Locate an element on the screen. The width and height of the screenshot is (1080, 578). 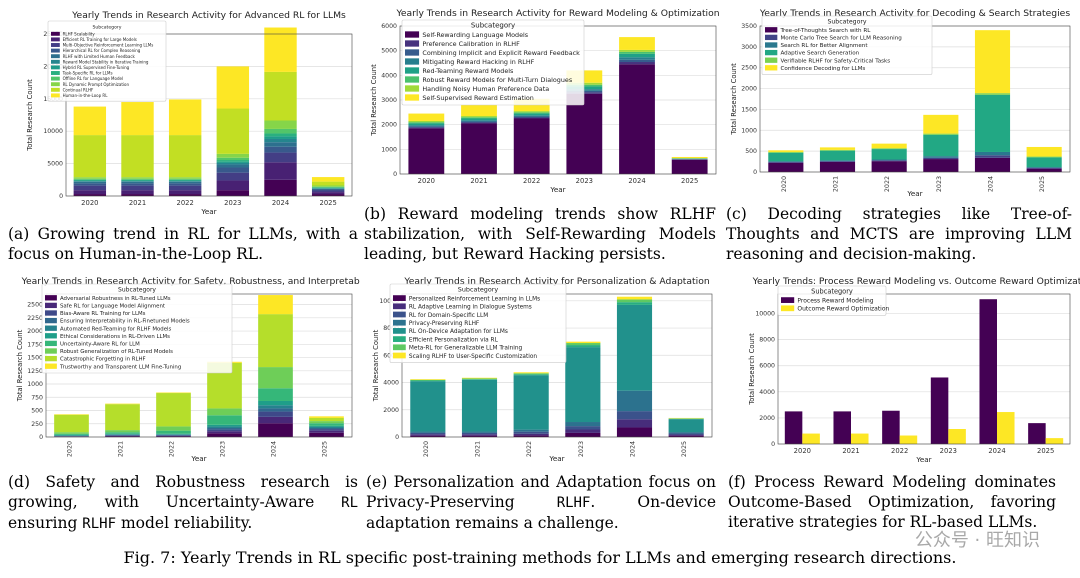
y-tick-label: 10000 is located at coordinates (765, 314).